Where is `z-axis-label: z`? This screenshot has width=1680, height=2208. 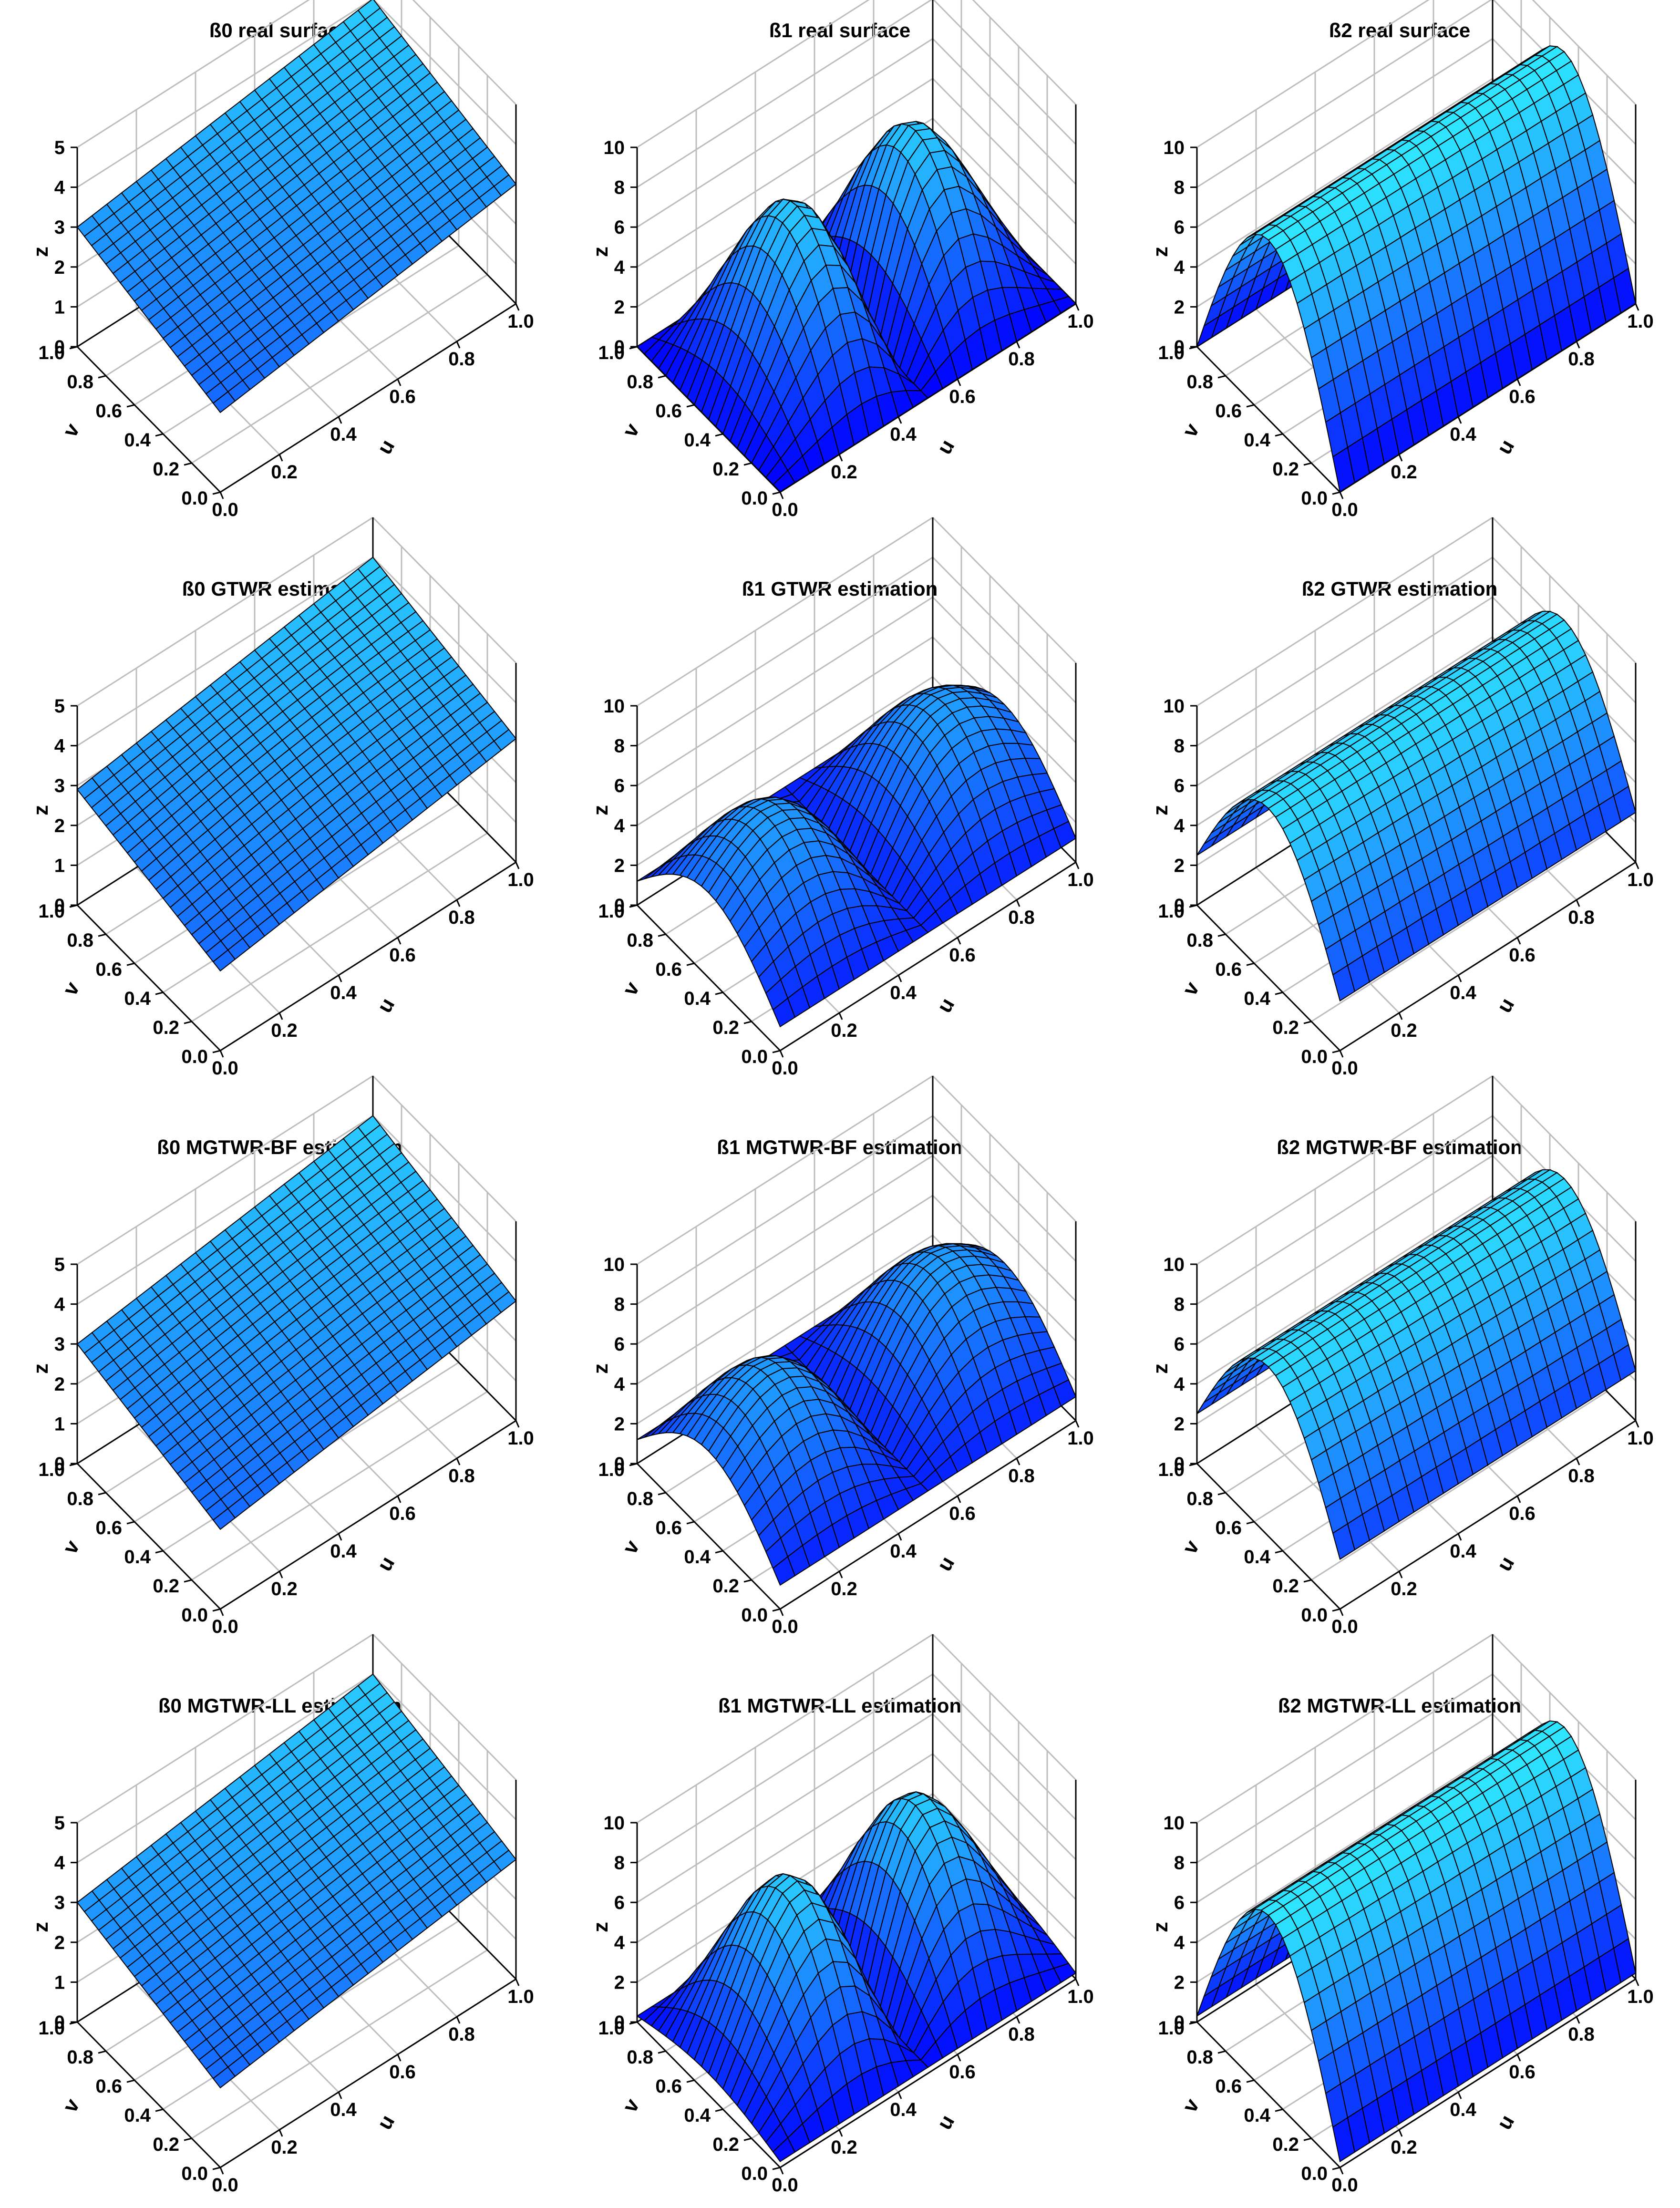 z-axis-label: z is located at coordinates (600, 810).